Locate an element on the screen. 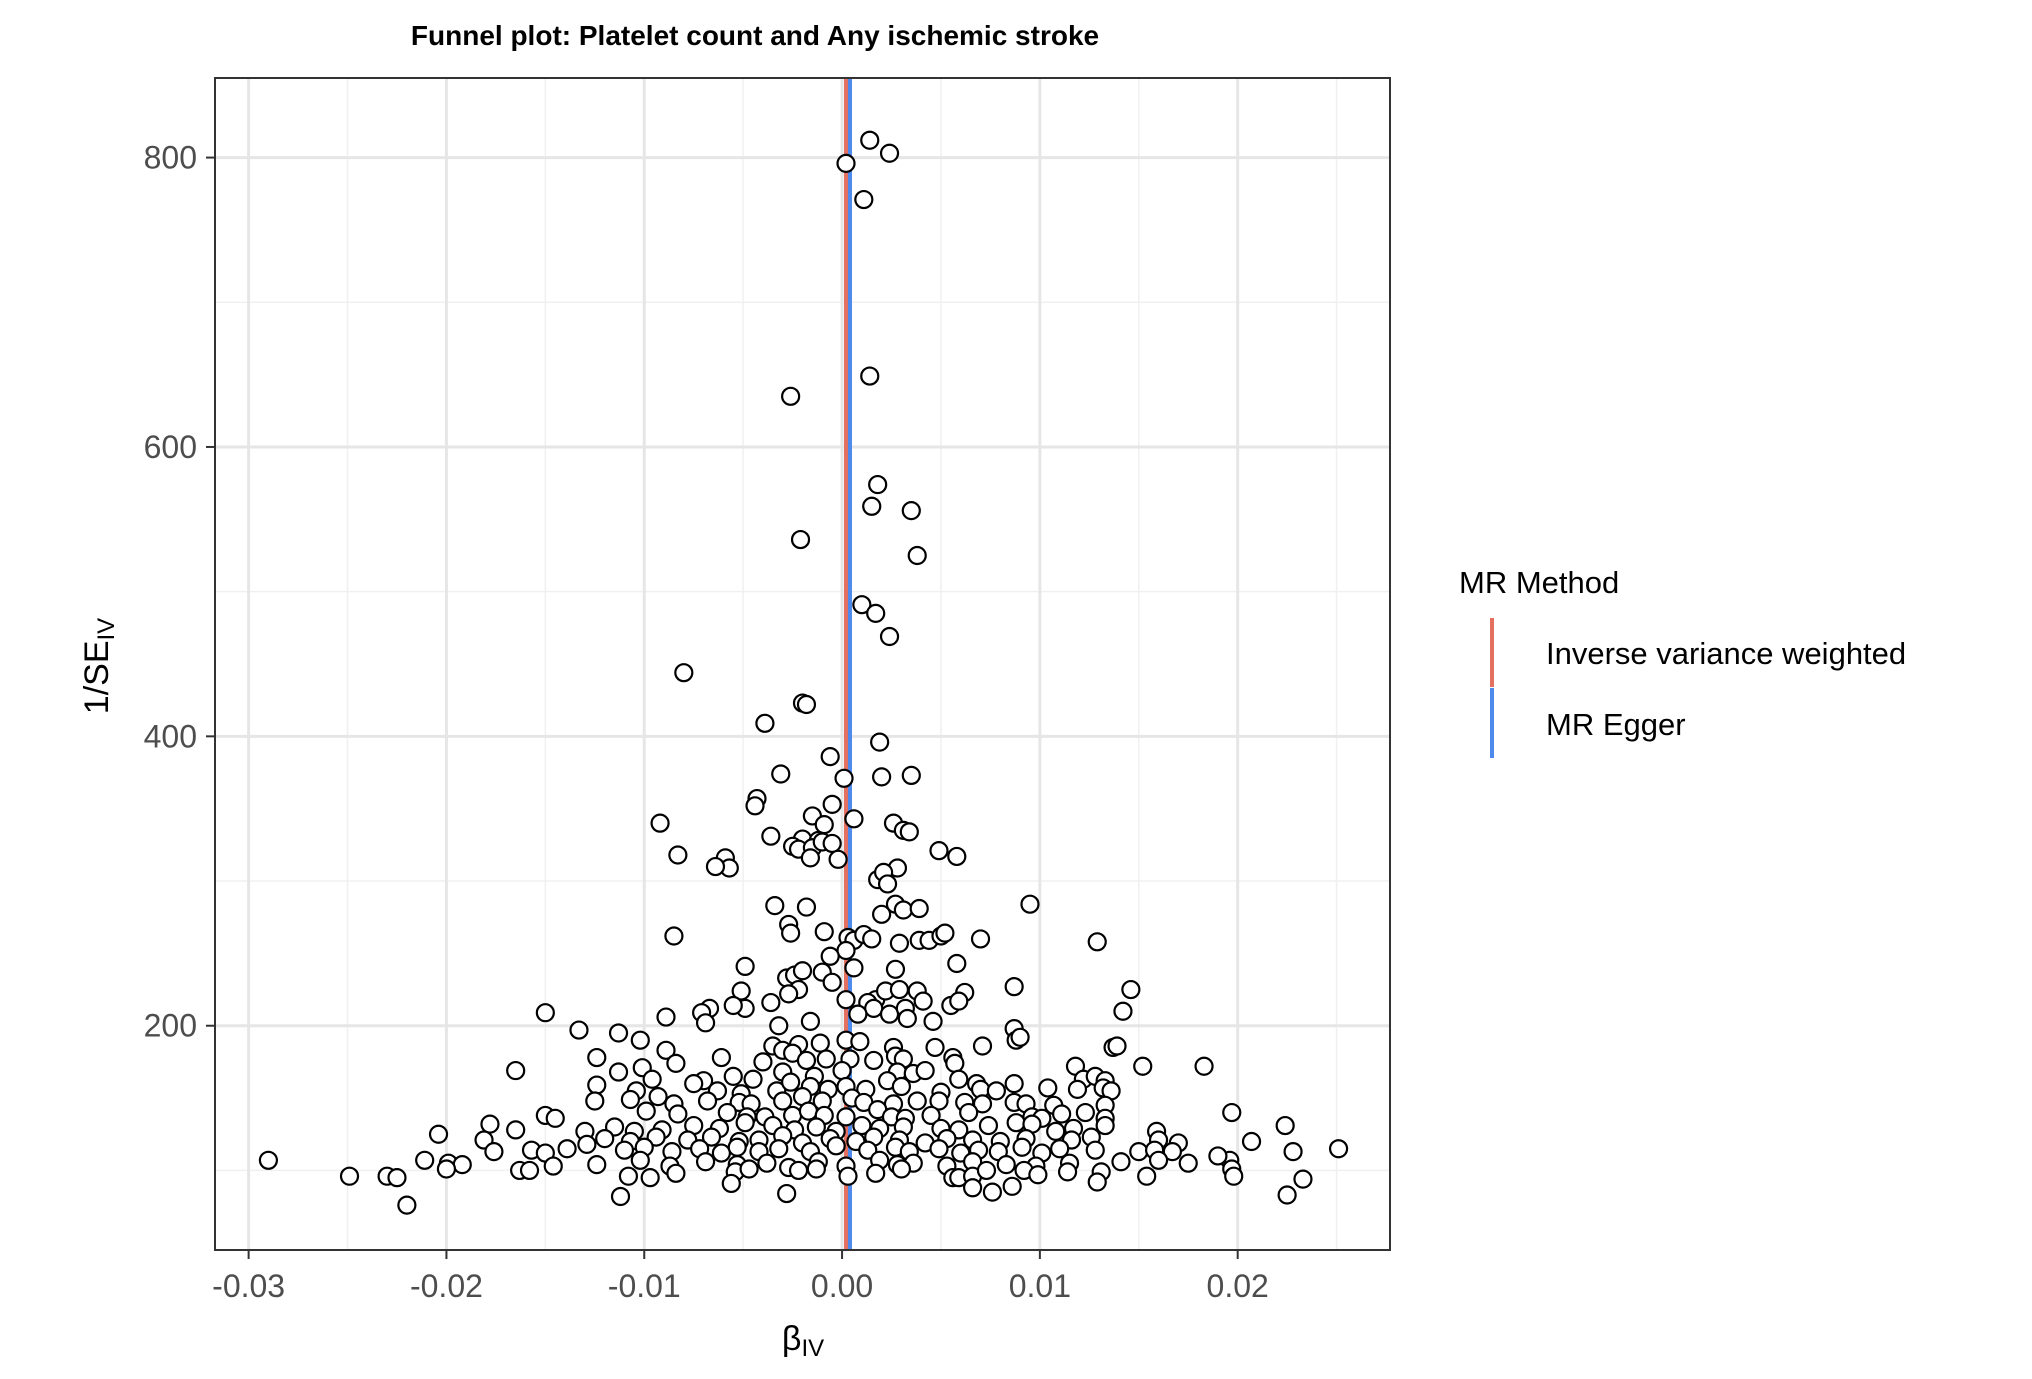 The height and width of the screenshot is (1379, 2032). x-tick-label: -0.03 is located at coordinates (248, 1286).